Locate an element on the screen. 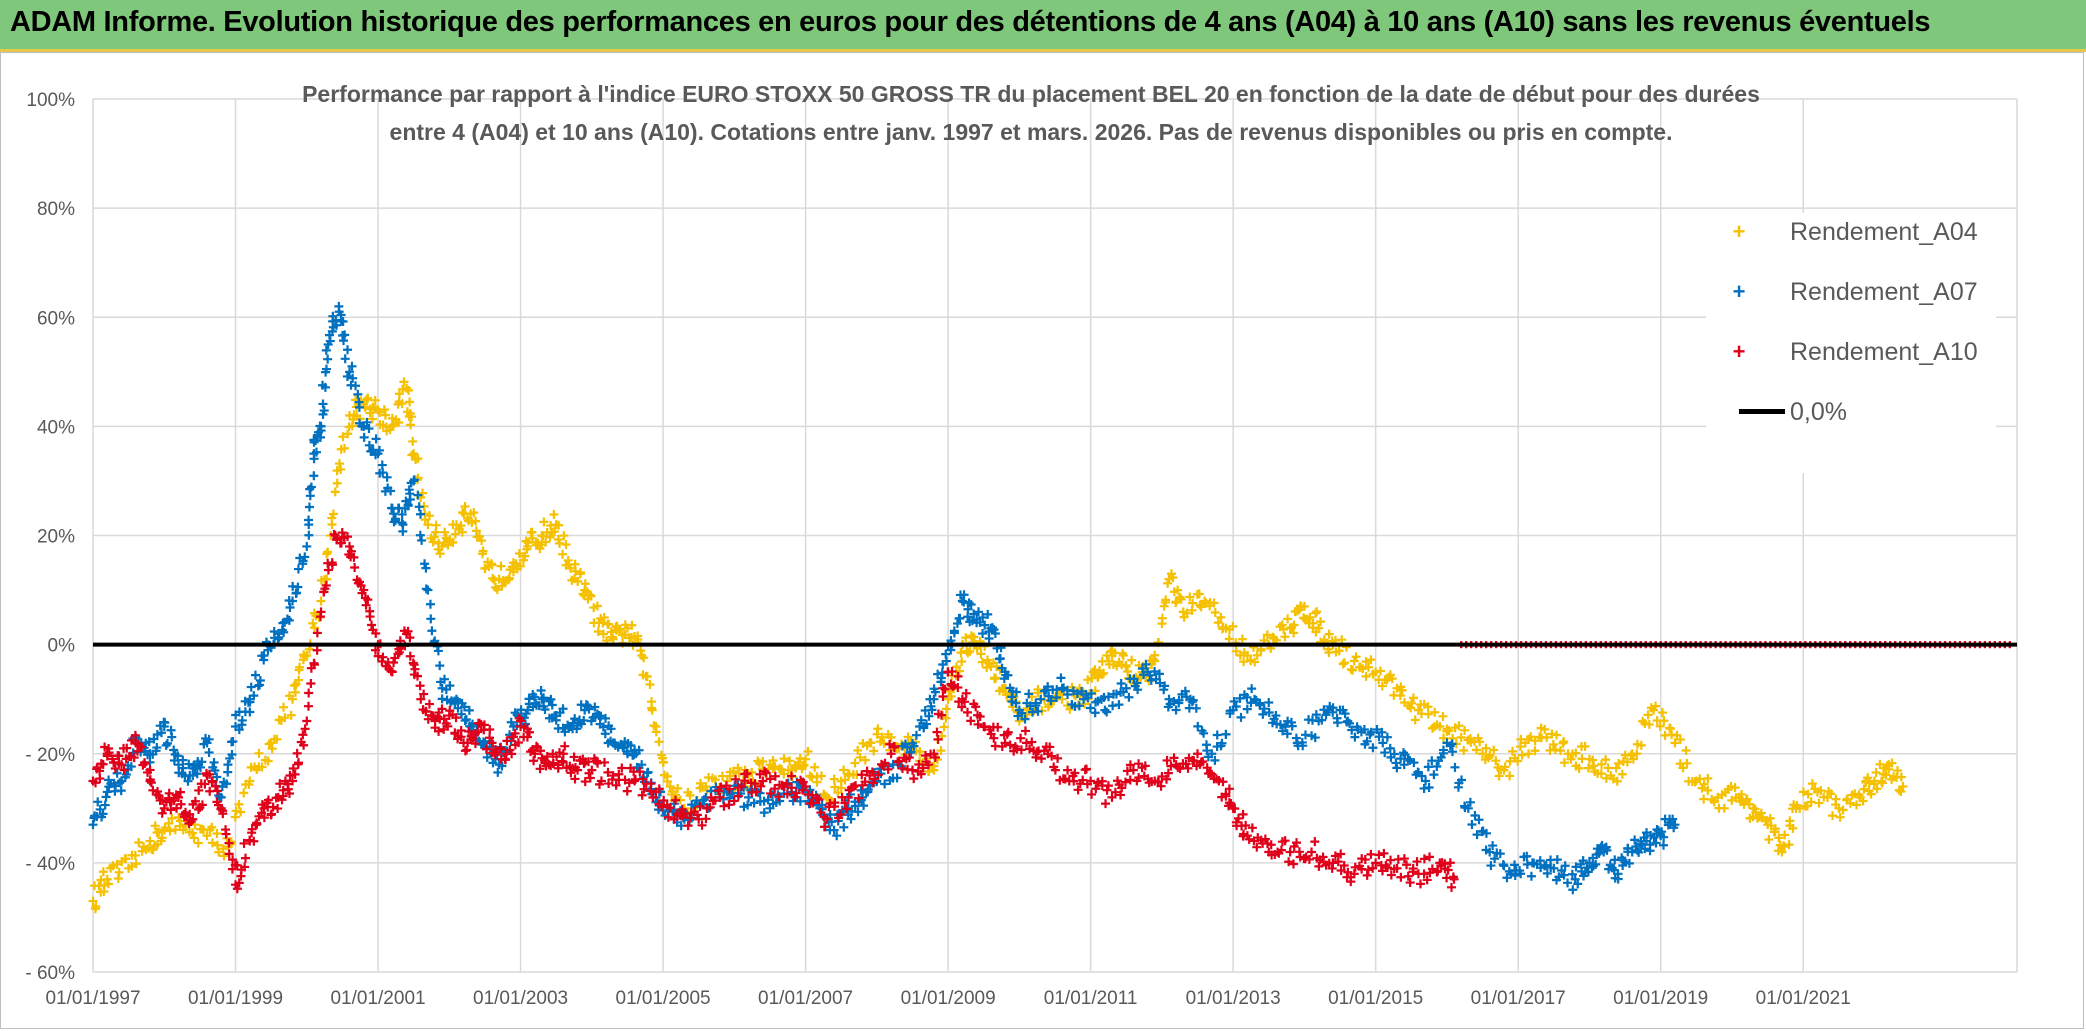  y-tick-label: - 20% is located at coordinates (50, 755).